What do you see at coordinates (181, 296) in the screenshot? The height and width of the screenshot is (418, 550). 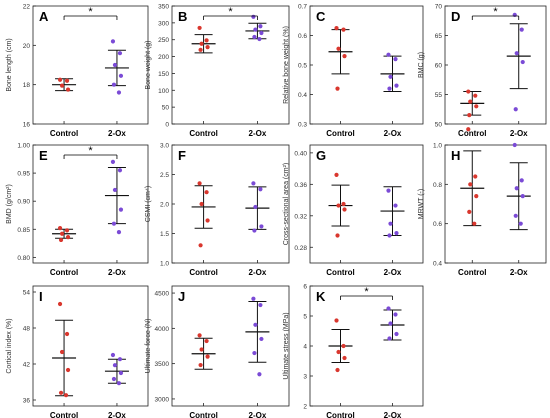 I see `panel-letter: J` at bounding box center [181, 296].